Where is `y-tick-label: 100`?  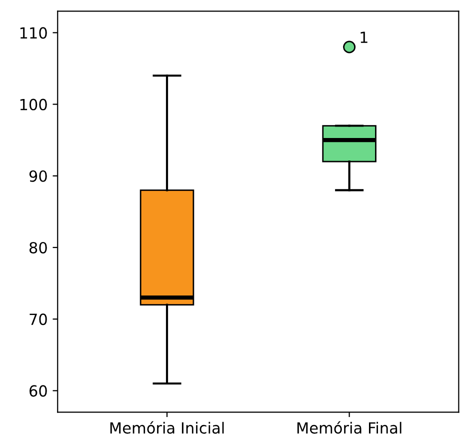
y-tick-label: 100 is located at coordinates (33, 104).